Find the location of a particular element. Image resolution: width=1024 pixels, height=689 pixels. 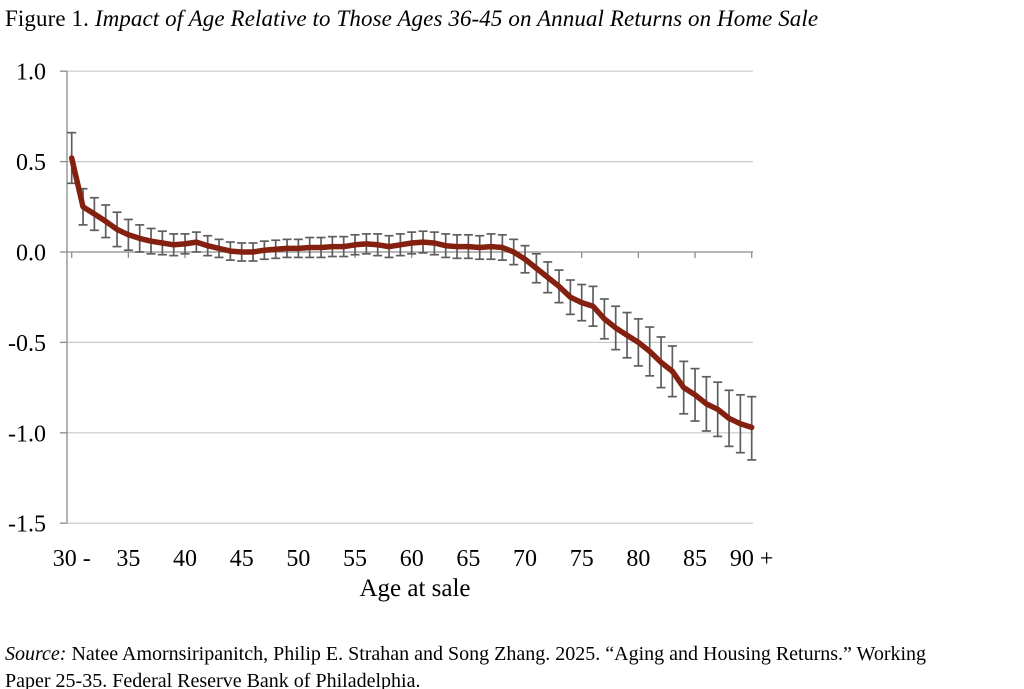

x-tick-label: 70 is located at coordinates (525, 559).